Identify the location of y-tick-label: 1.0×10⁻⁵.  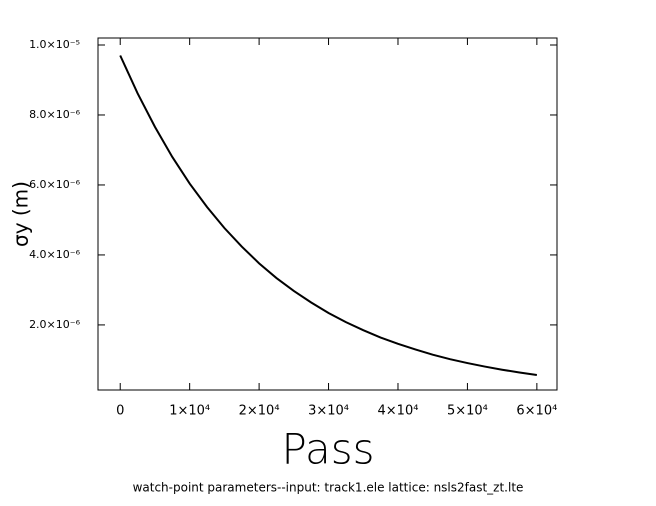
(54, 44).